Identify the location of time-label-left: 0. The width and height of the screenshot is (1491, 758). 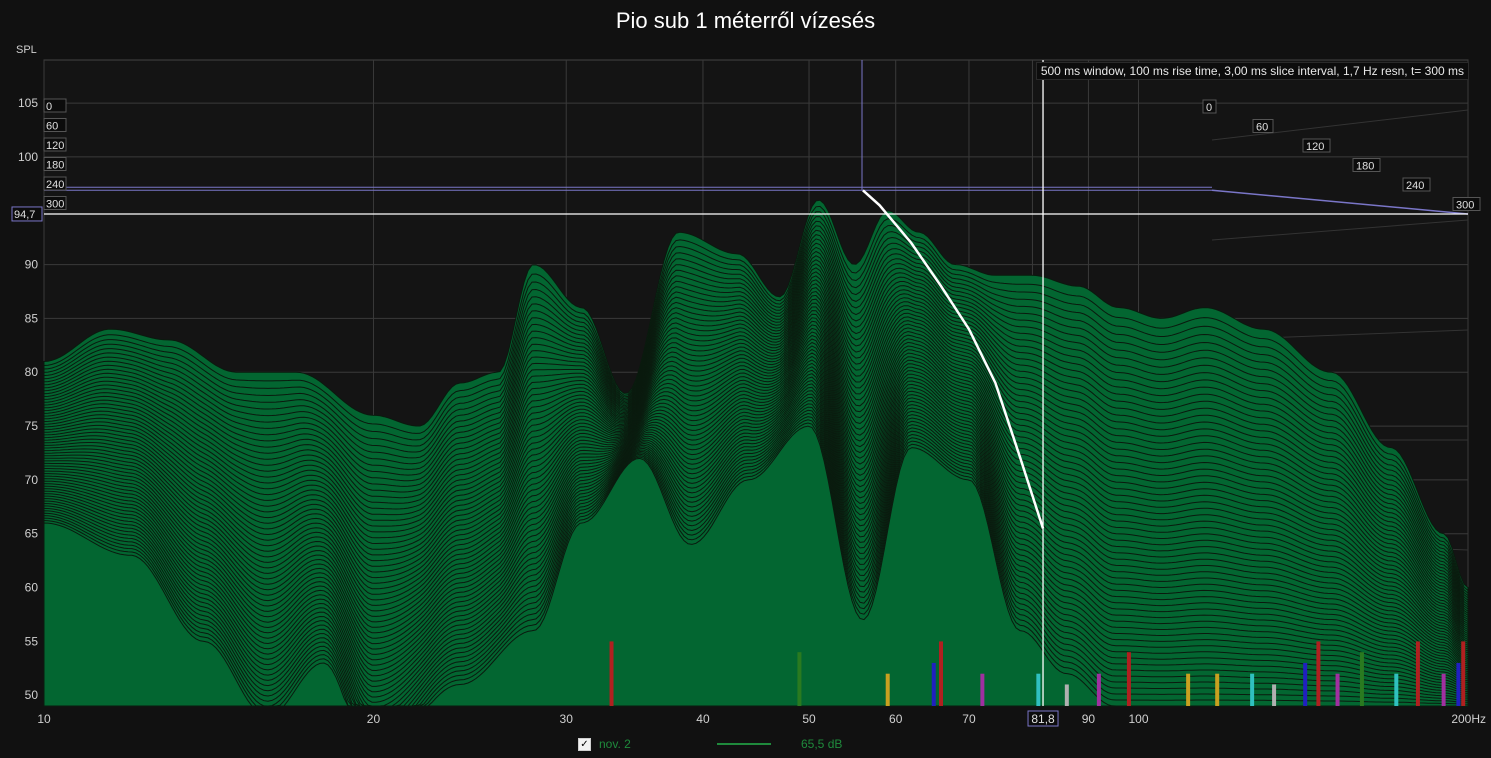
(55, 105).